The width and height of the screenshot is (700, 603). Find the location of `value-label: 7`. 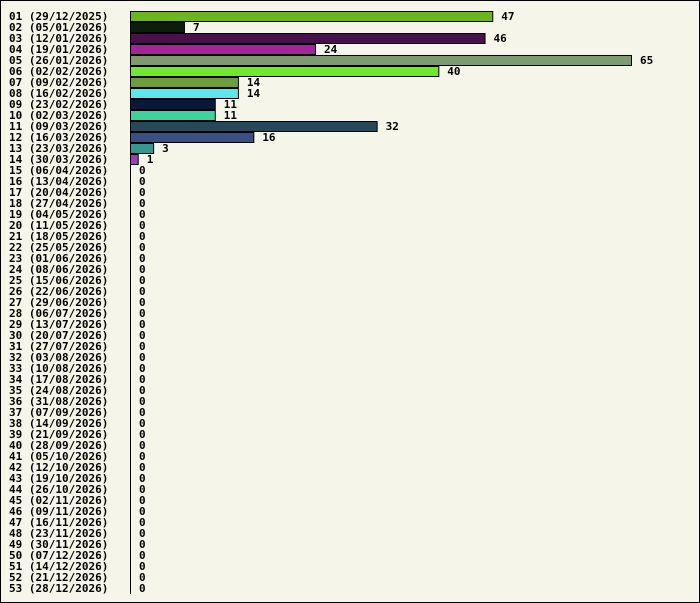

value-label: 7 is located at coordinates (196, 27).